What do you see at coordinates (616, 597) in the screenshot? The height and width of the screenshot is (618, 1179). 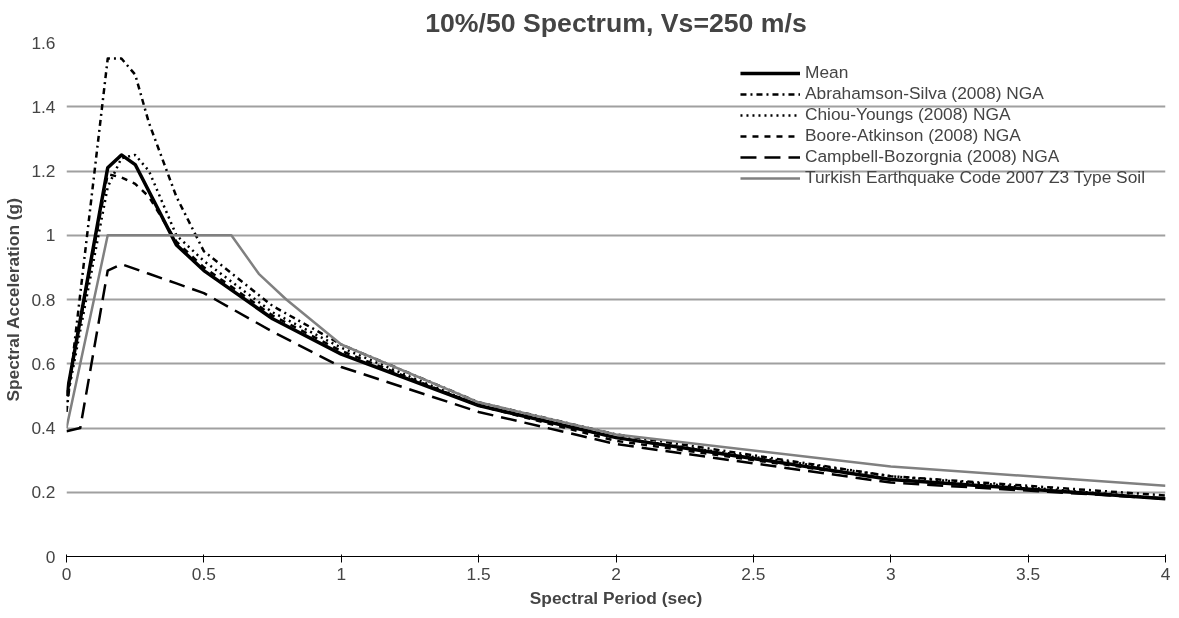 I see `x-axis-title: Spectral Period (sec)` at bounding box center [616, 597].